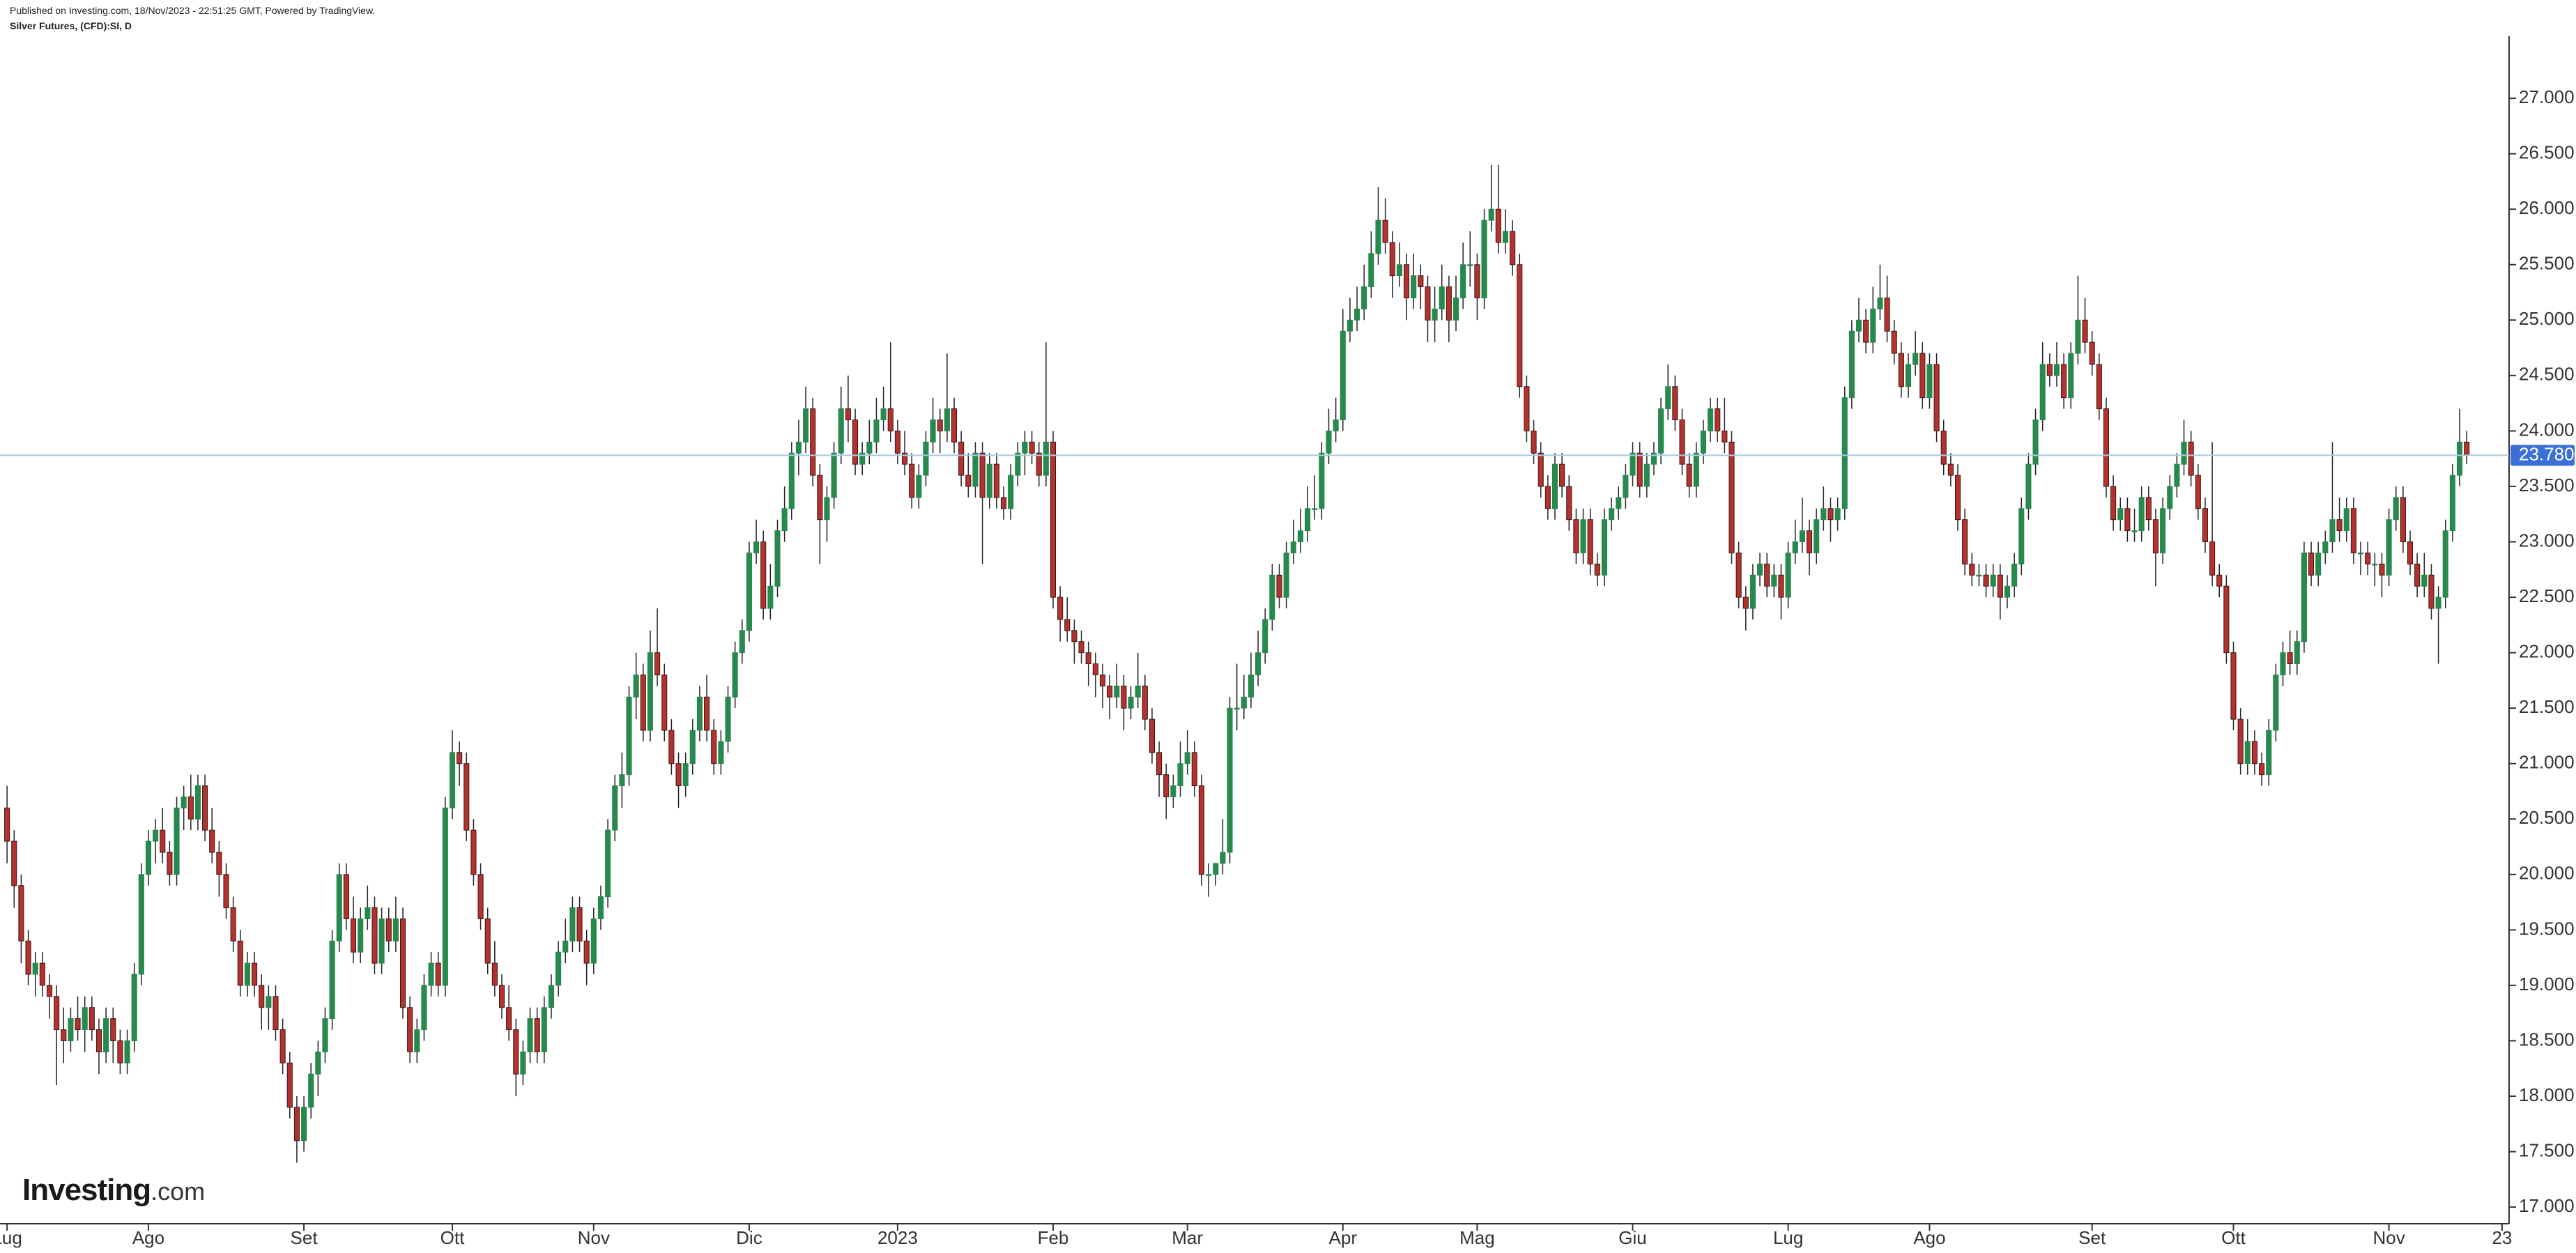  I want to click on y-tick-label: 26.500, so click(2547, 152).